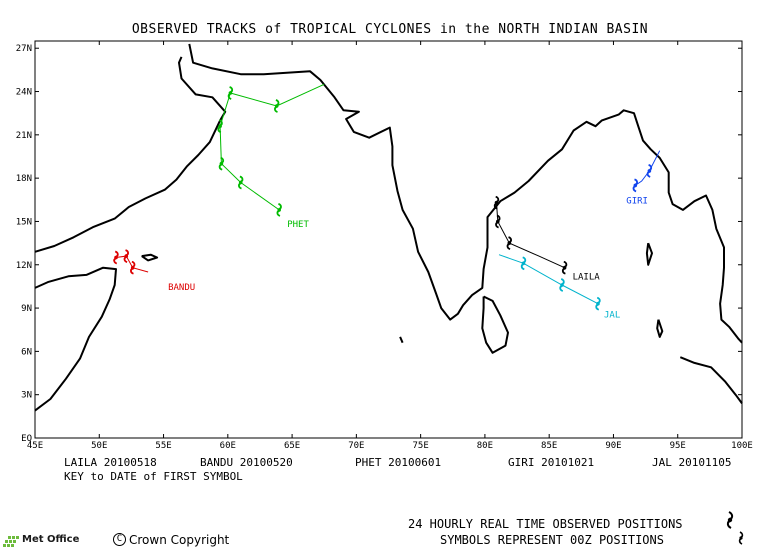  I want to click on coastline-andaman, so click(649, 254).